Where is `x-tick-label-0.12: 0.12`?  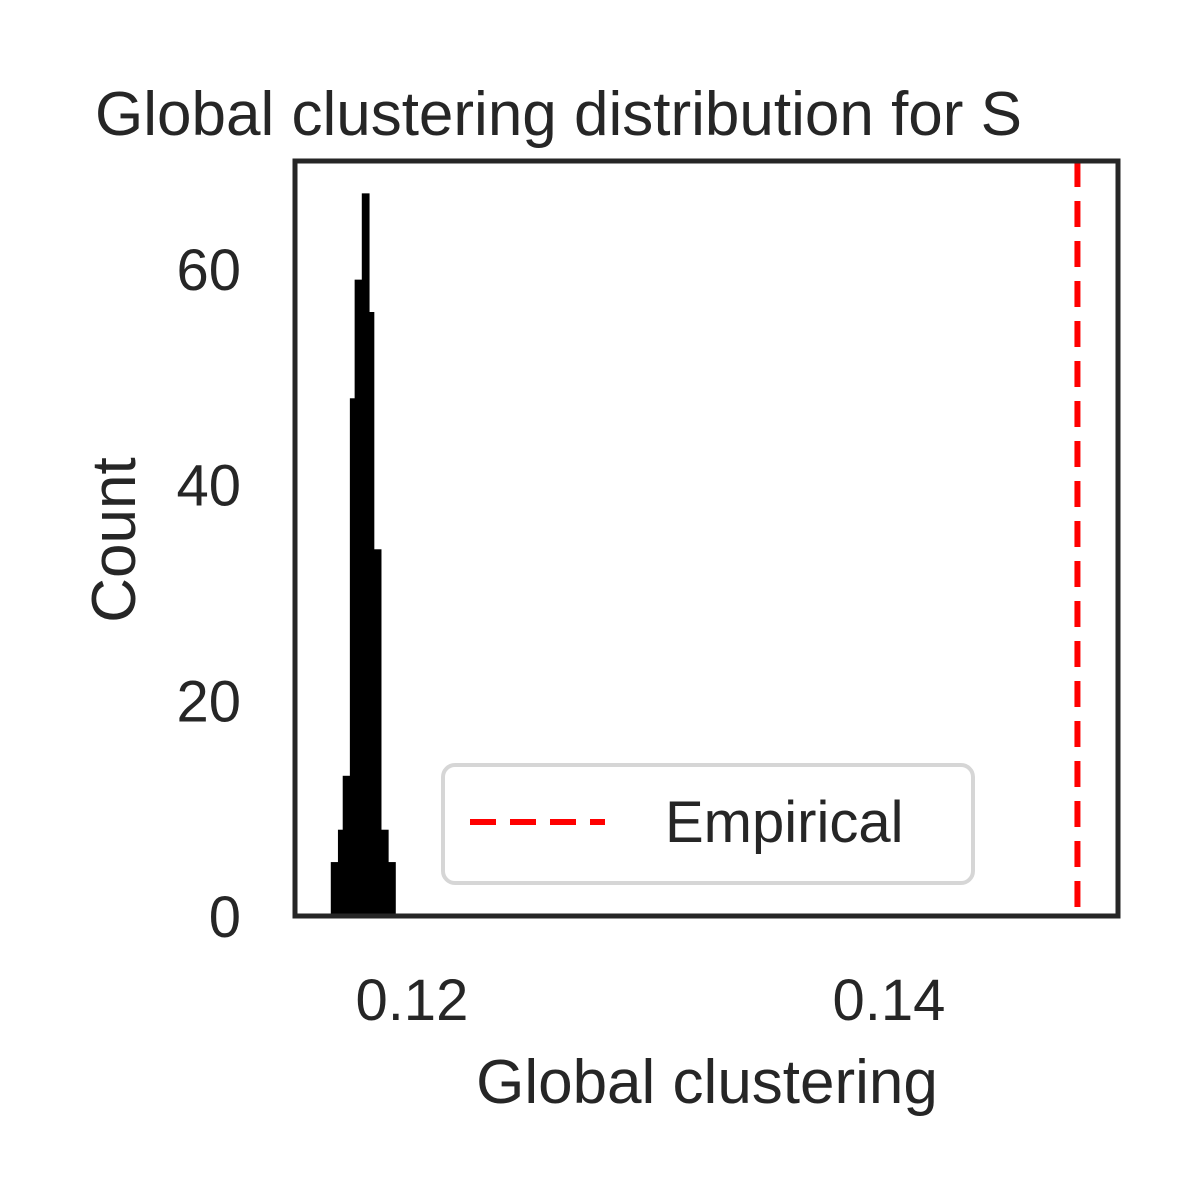 x-tick-label-0.12: 0.12 is located at coordinates (411, 1000).